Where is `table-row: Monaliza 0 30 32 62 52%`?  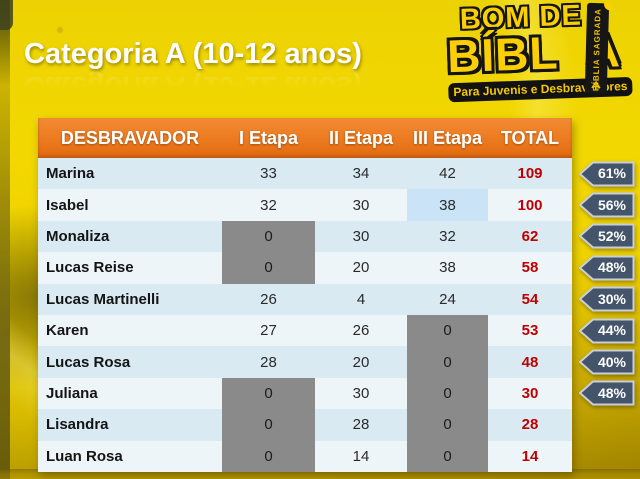 table-row: Monaliza 0 30 32 62 52% is located at coordinates (336, 236).